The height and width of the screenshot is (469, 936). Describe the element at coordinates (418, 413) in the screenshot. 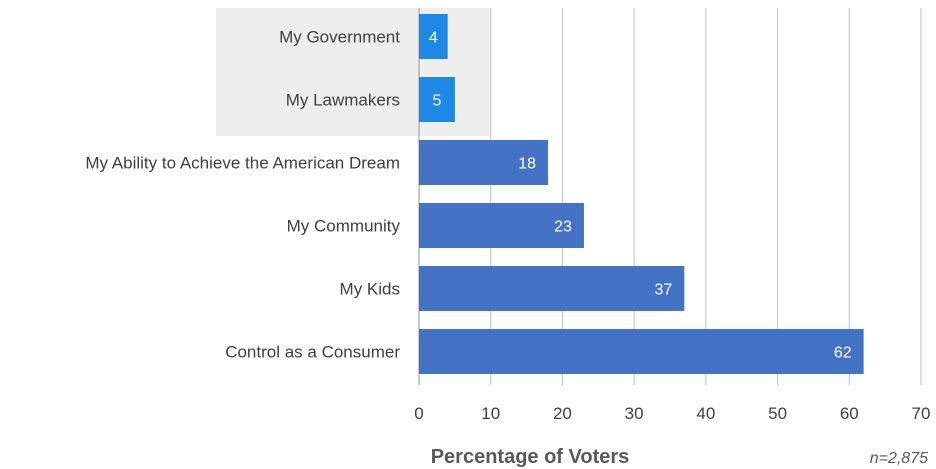

I see `x-tick-label: 0` at that location.